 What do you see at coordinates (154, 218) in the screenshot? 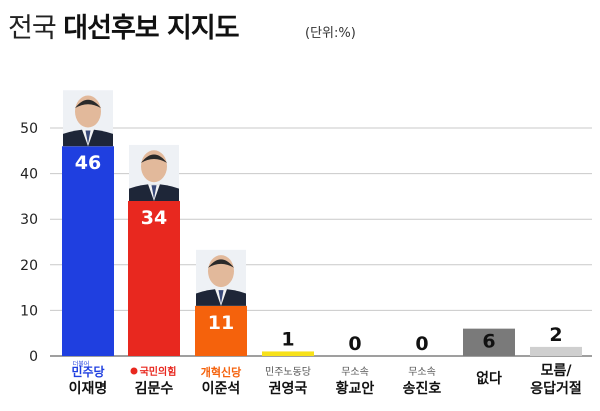
I see `value-label: 34` at bounding box center [154, 218].